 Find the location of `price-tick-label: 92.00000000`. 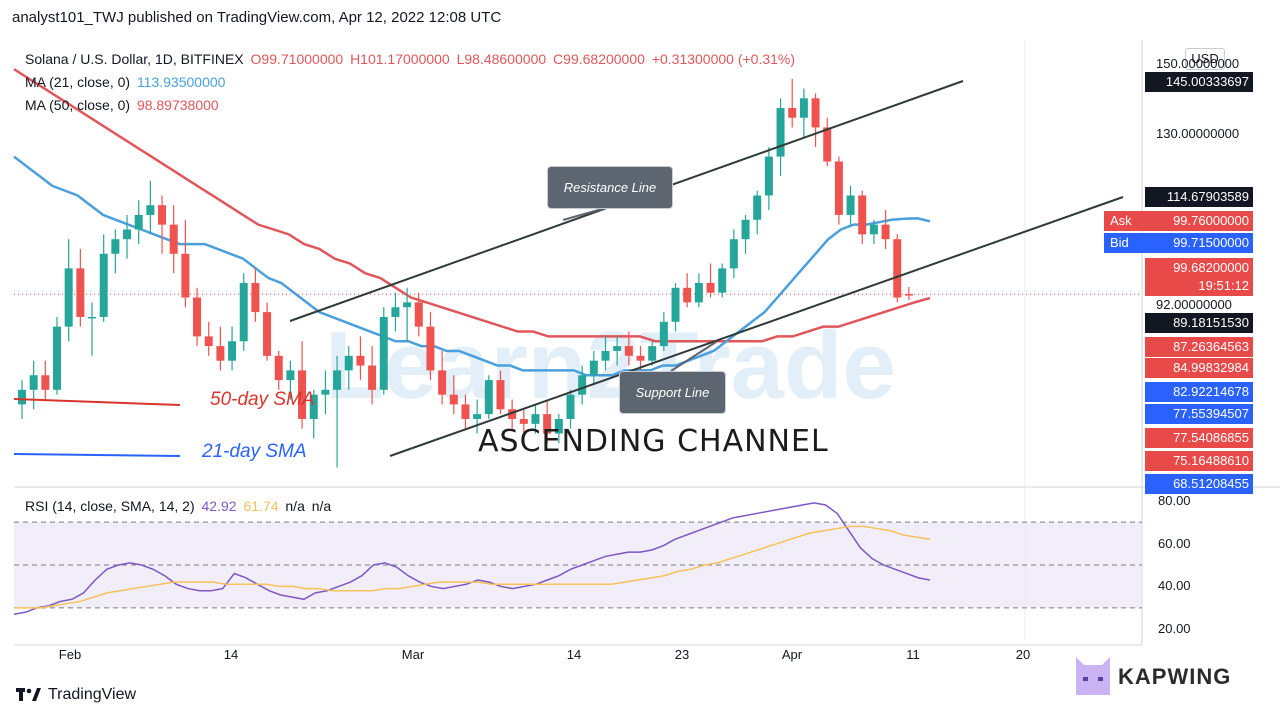

price-tick-label: 92.00000000 is located at coordinates (1194, 304).